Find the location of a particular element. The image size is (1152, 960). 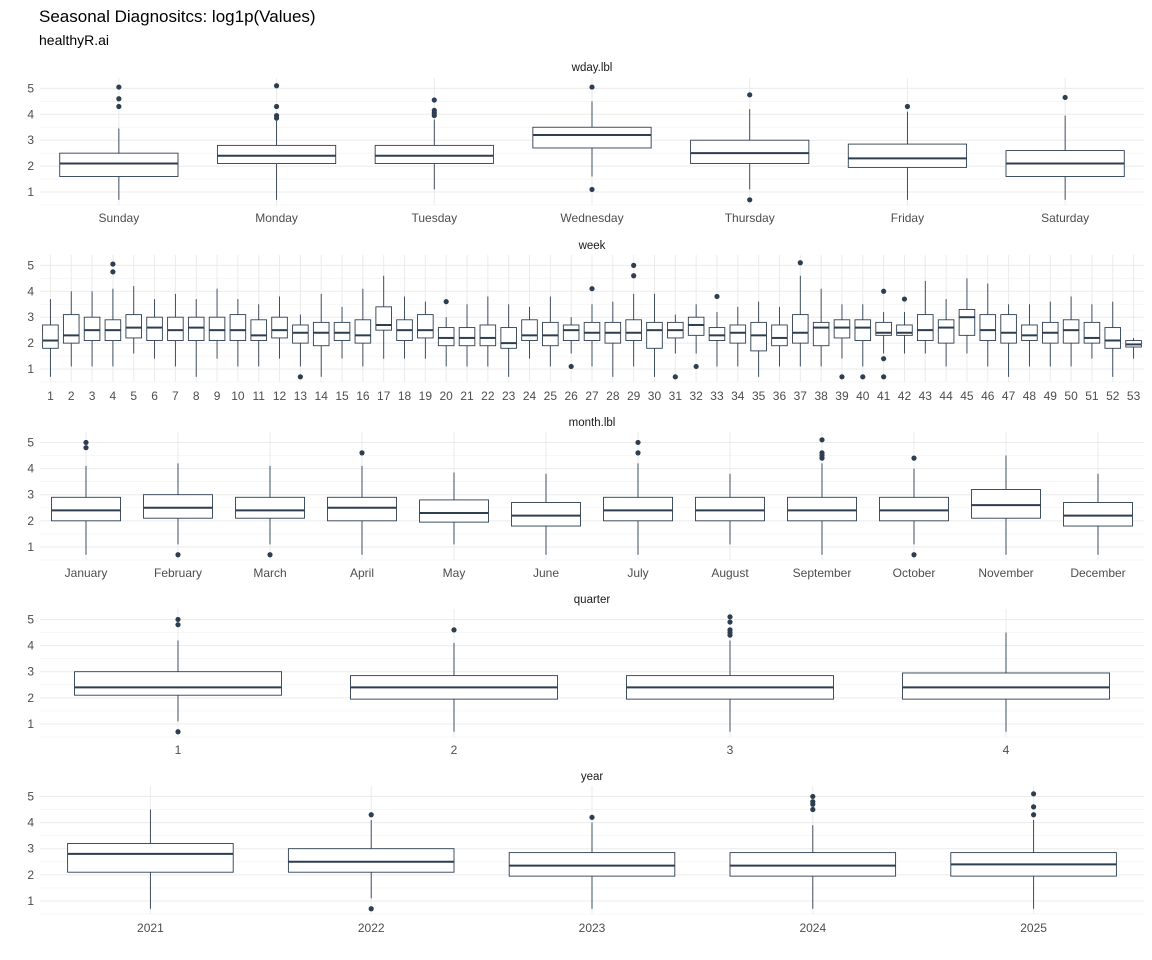

x-tick-label: 20 is located at coordinates (447, 396).